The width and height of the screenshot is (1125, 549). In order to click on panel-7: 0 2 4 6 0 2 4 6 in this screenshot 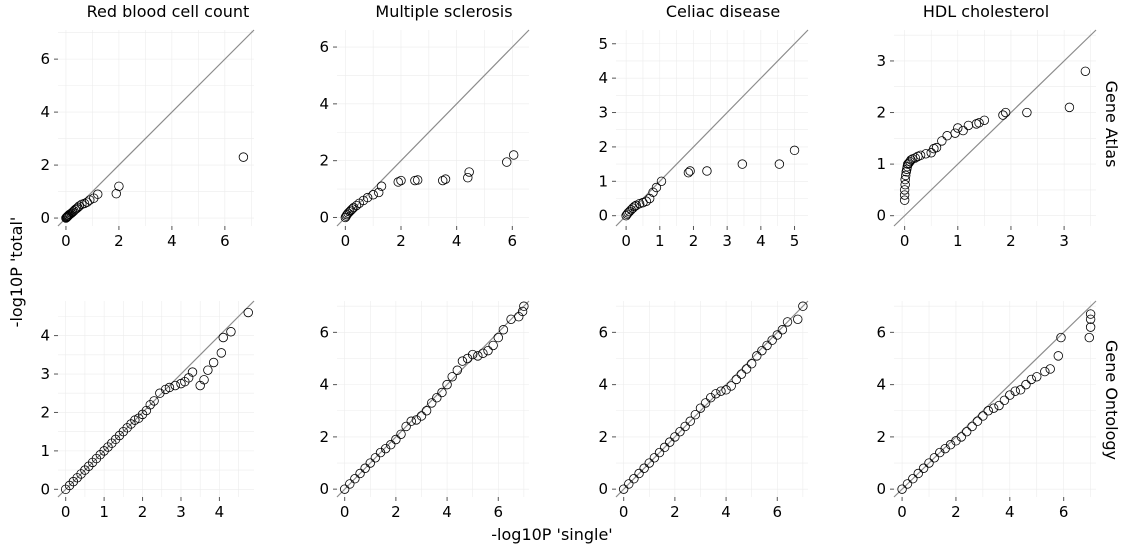, I will do `click(703, 410)`.